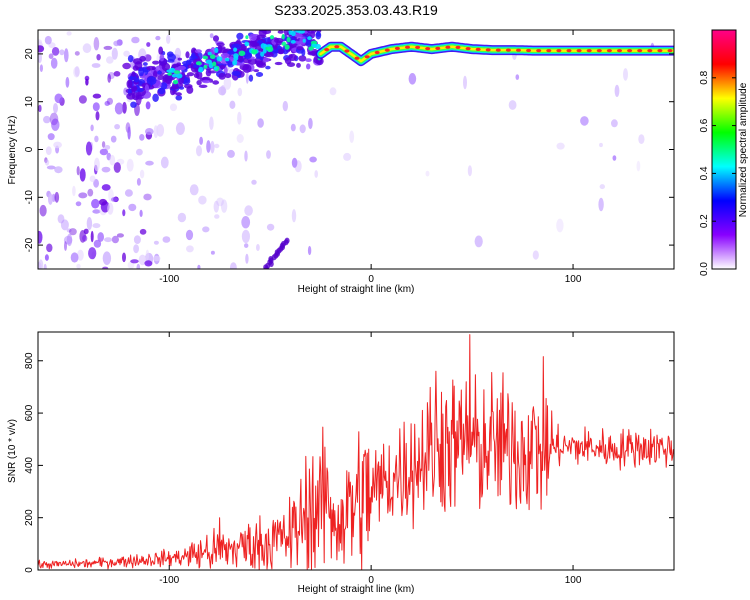 This screenshot has height=600, width=750. Describe the element at coordinates (169, 279) in the screenshot. I see `spectrogram-x-tick-label: -100` at that location.